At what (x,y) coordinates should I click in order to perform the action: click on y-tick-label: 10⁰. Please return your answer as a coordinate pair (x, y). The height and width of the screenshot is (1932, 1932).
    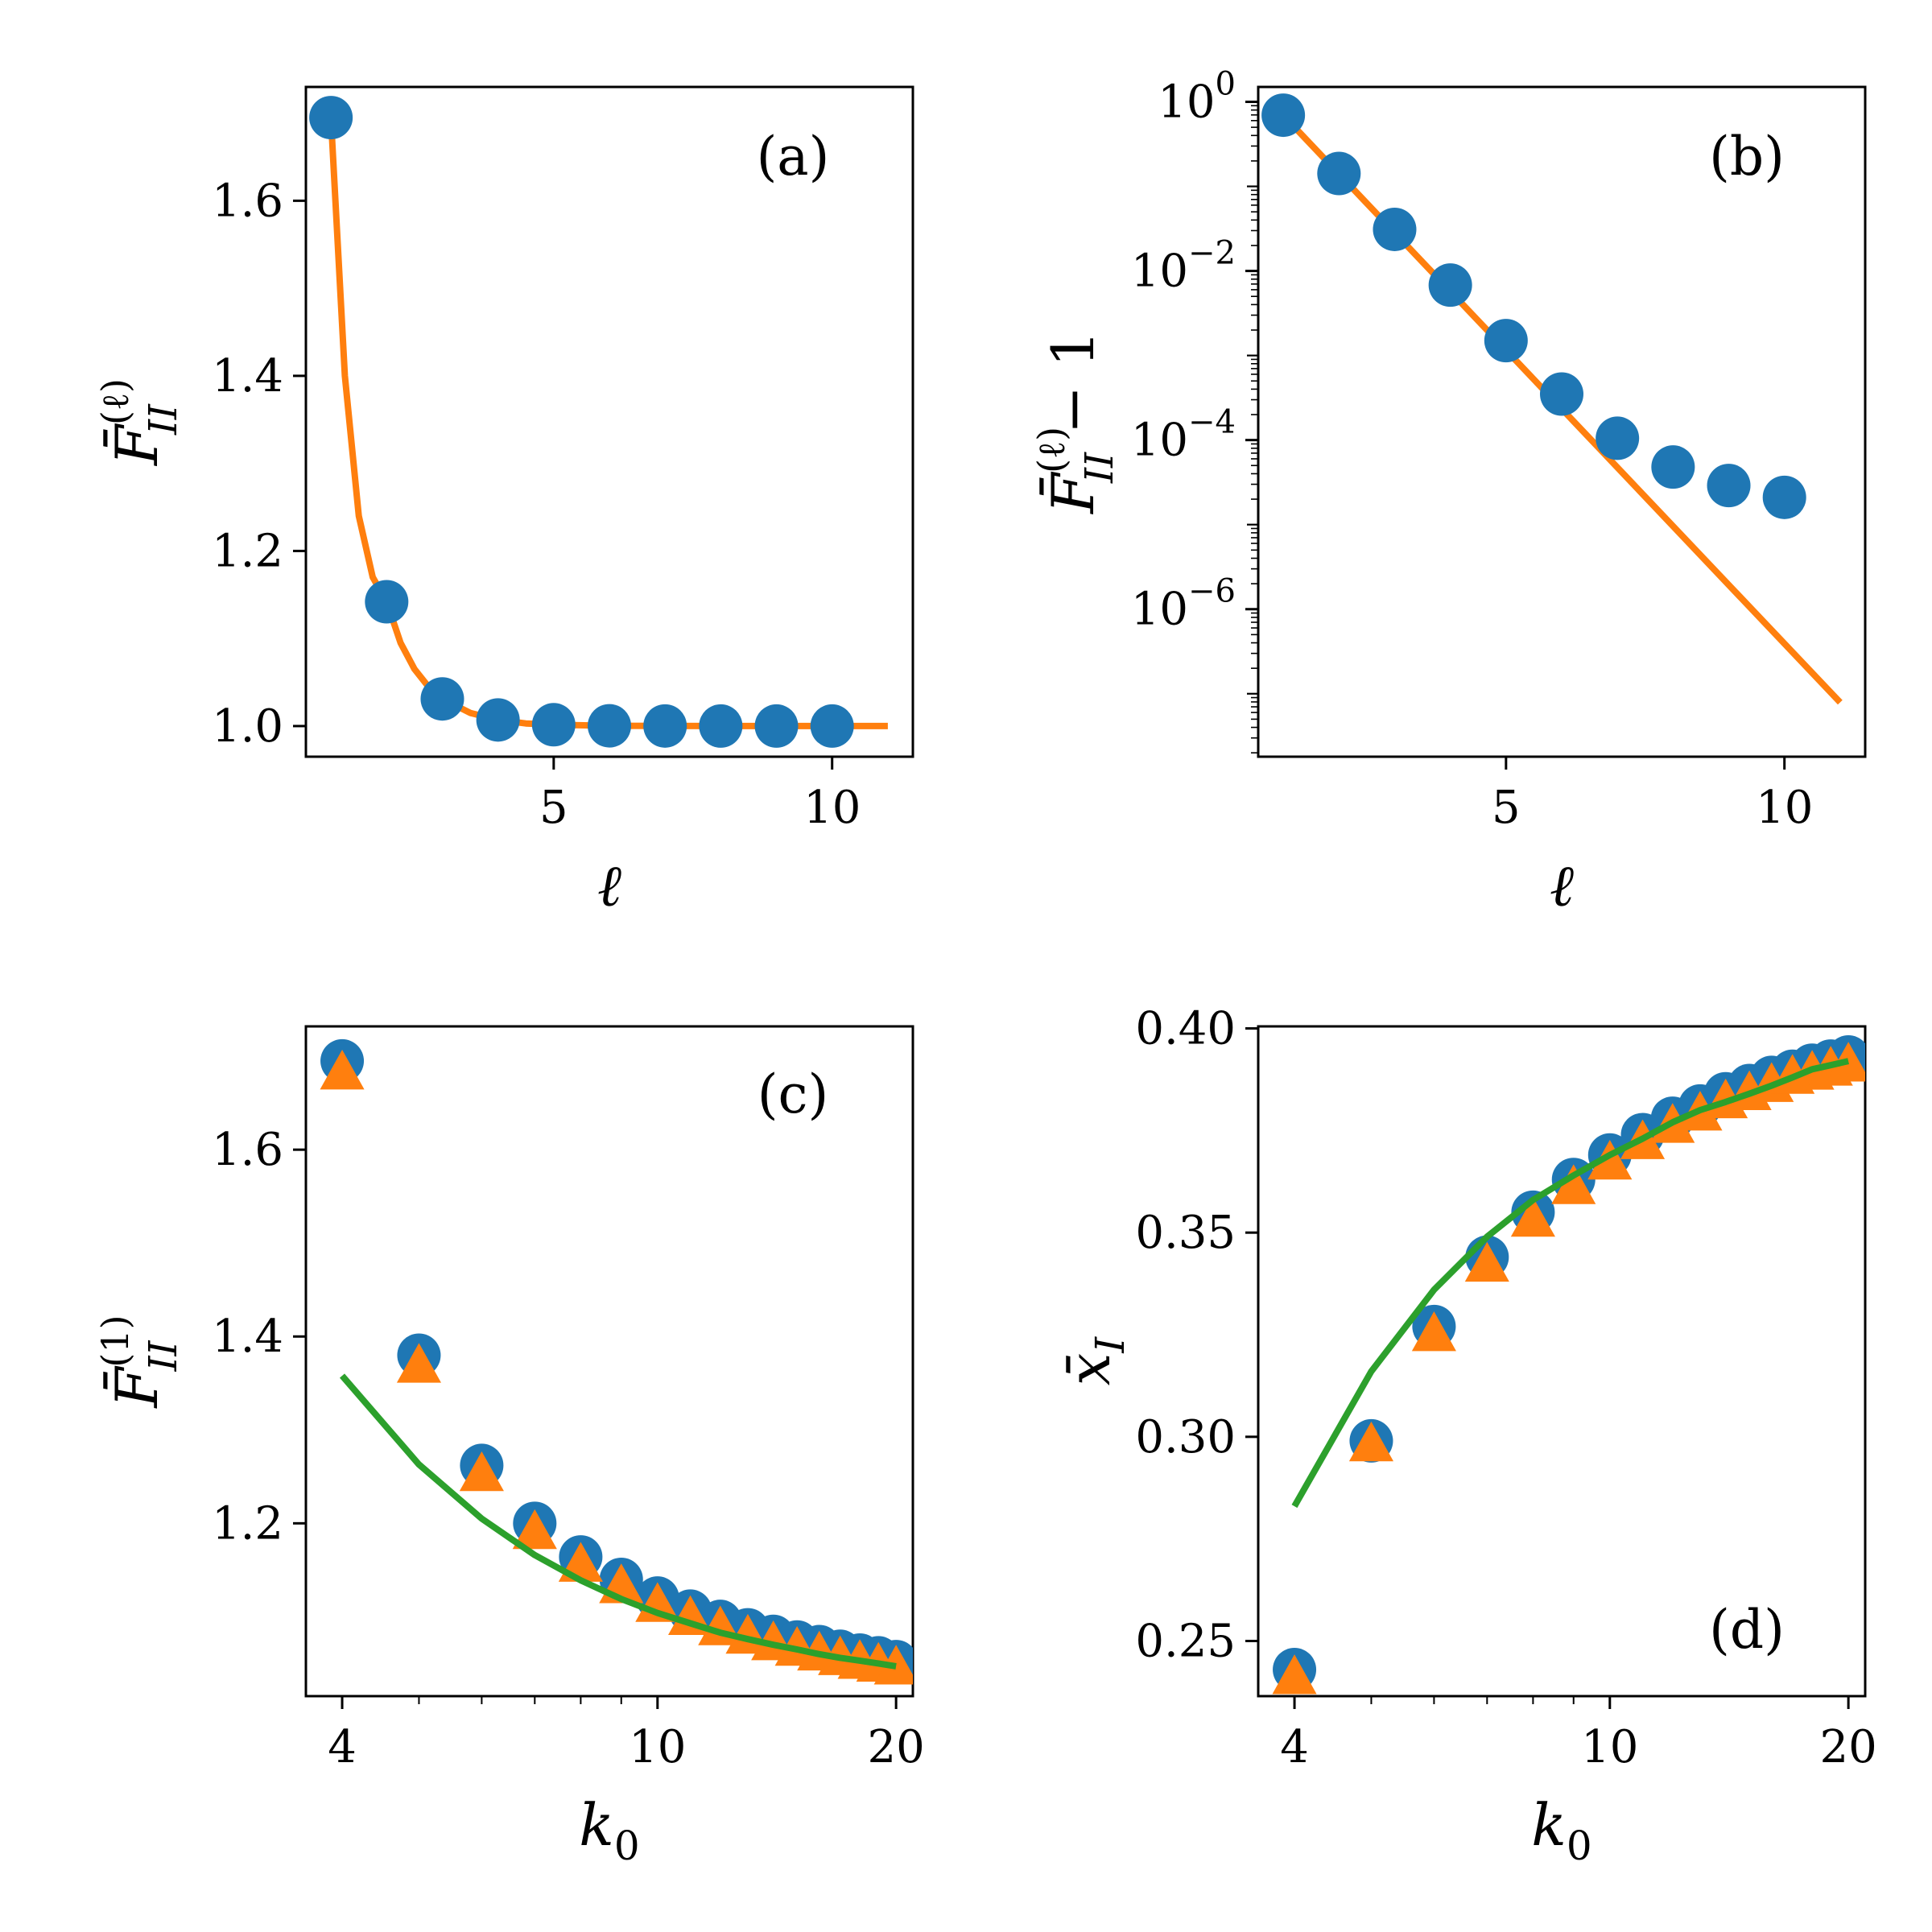
    Looking at the image, I should click on (1197, 96).